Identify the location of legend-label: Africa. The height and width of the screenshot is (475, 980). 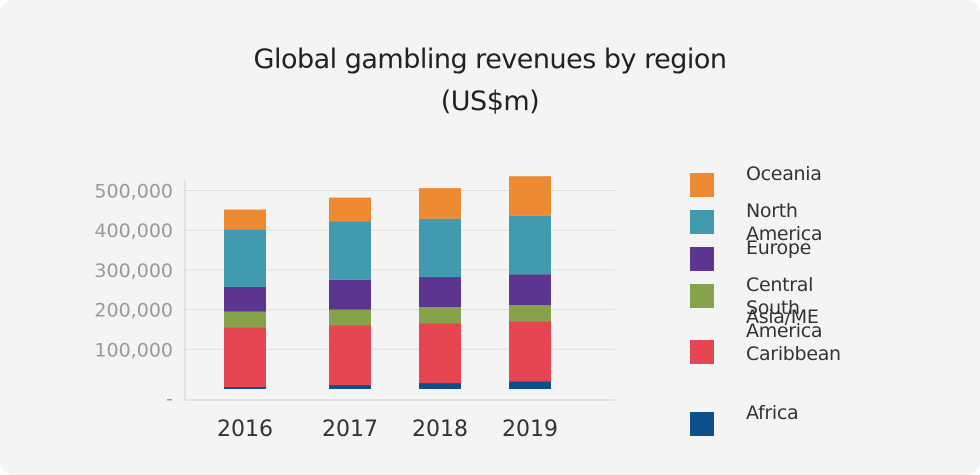
(772, 413).